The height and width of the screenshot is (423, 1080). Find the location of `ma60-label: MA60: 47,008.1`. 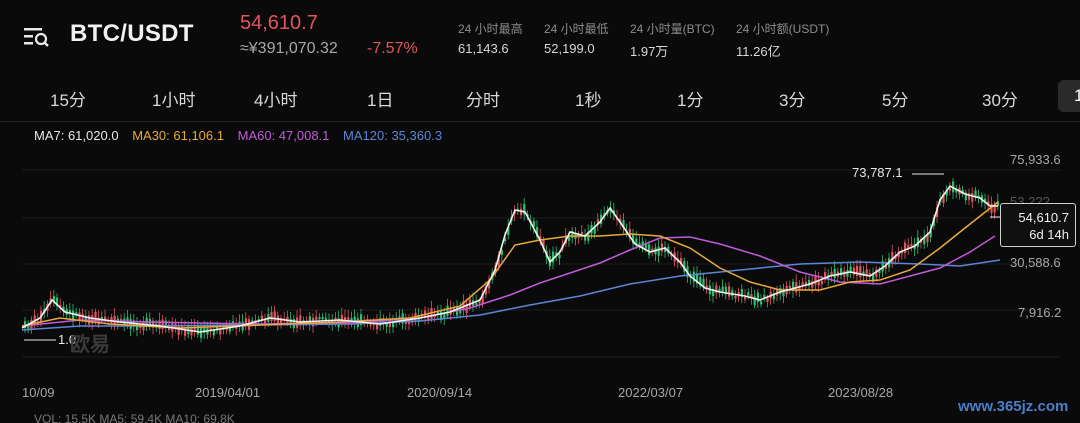

ma60-label: MA60: 47,008.1 is located at coordinates (283, 135).